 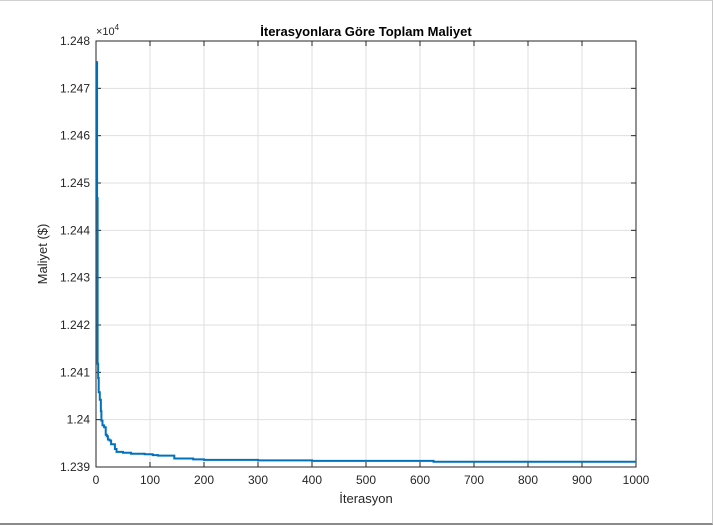 I want to click on y-tick-label: 1.241, so click(x=75, y=372).